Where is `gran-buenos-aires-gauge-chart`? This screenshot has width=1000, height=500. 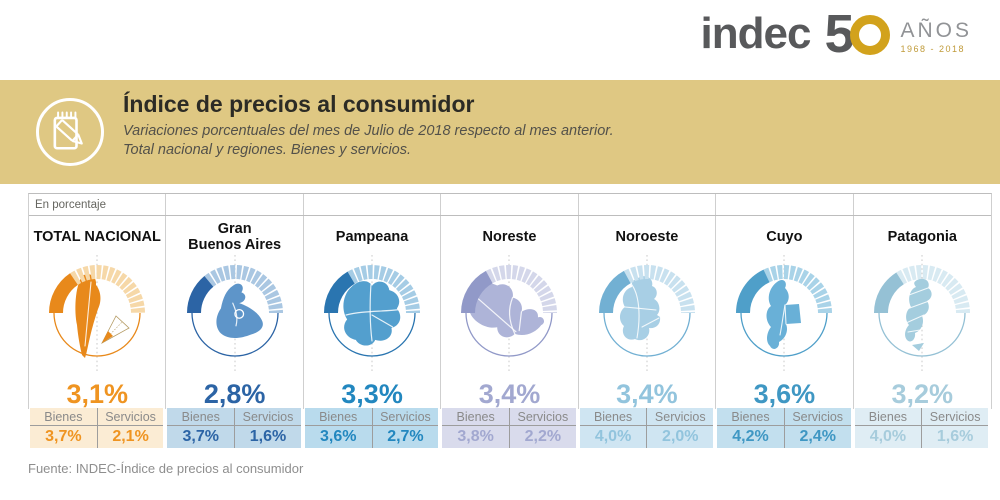
gran-buenos-aires-gauge-chart is located at coordinates (234, 314).